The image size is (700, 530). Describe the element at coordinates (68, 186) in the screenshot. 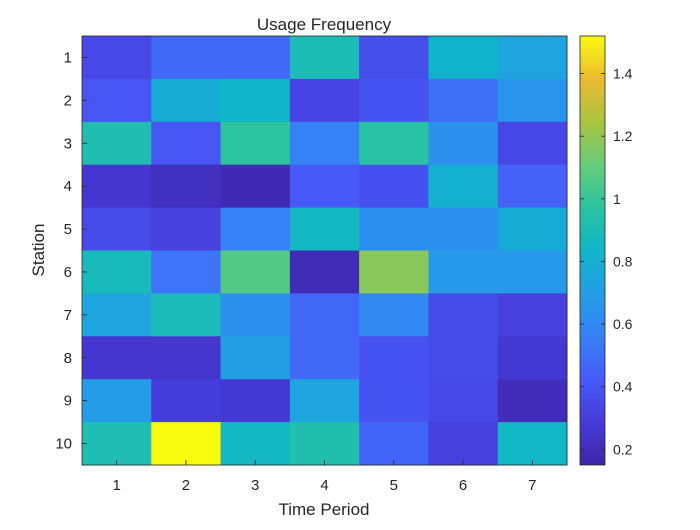

I see `y-tick-label: 4` at that location.